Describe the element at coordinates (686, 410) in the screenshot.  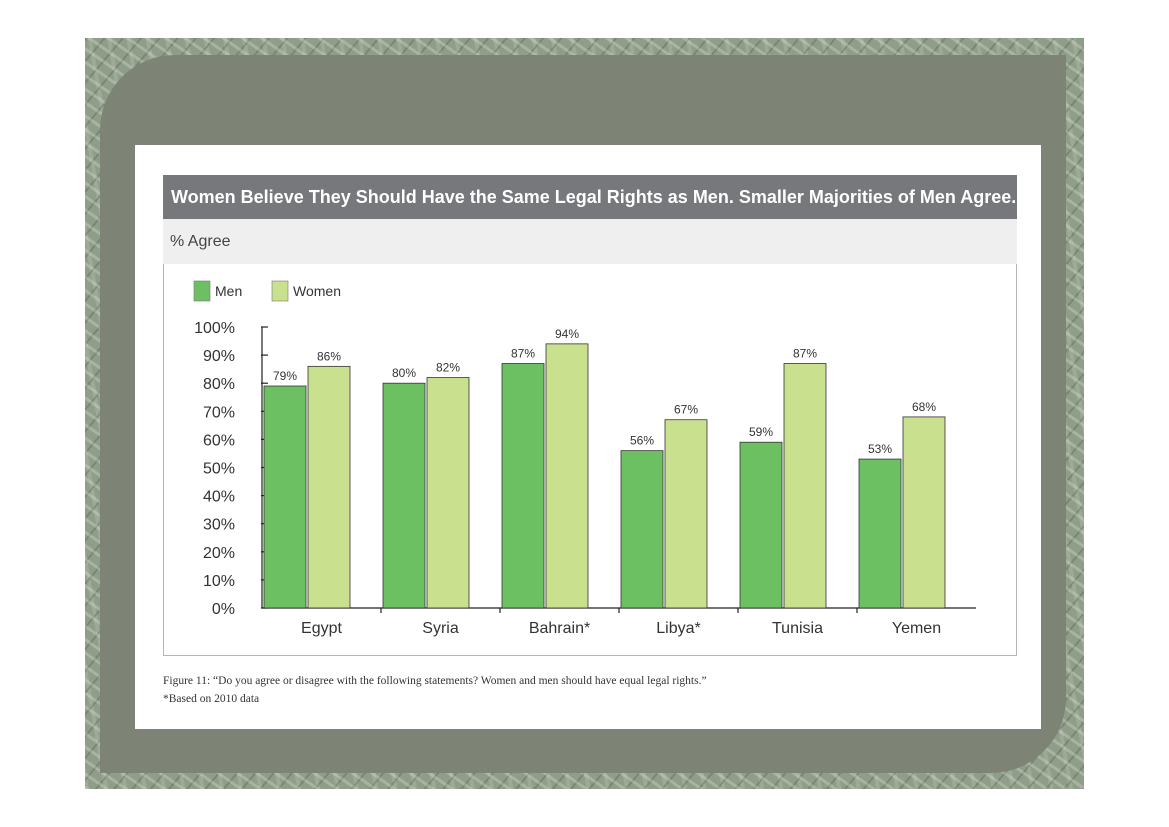
I see `bar-label: 67%` at that location.